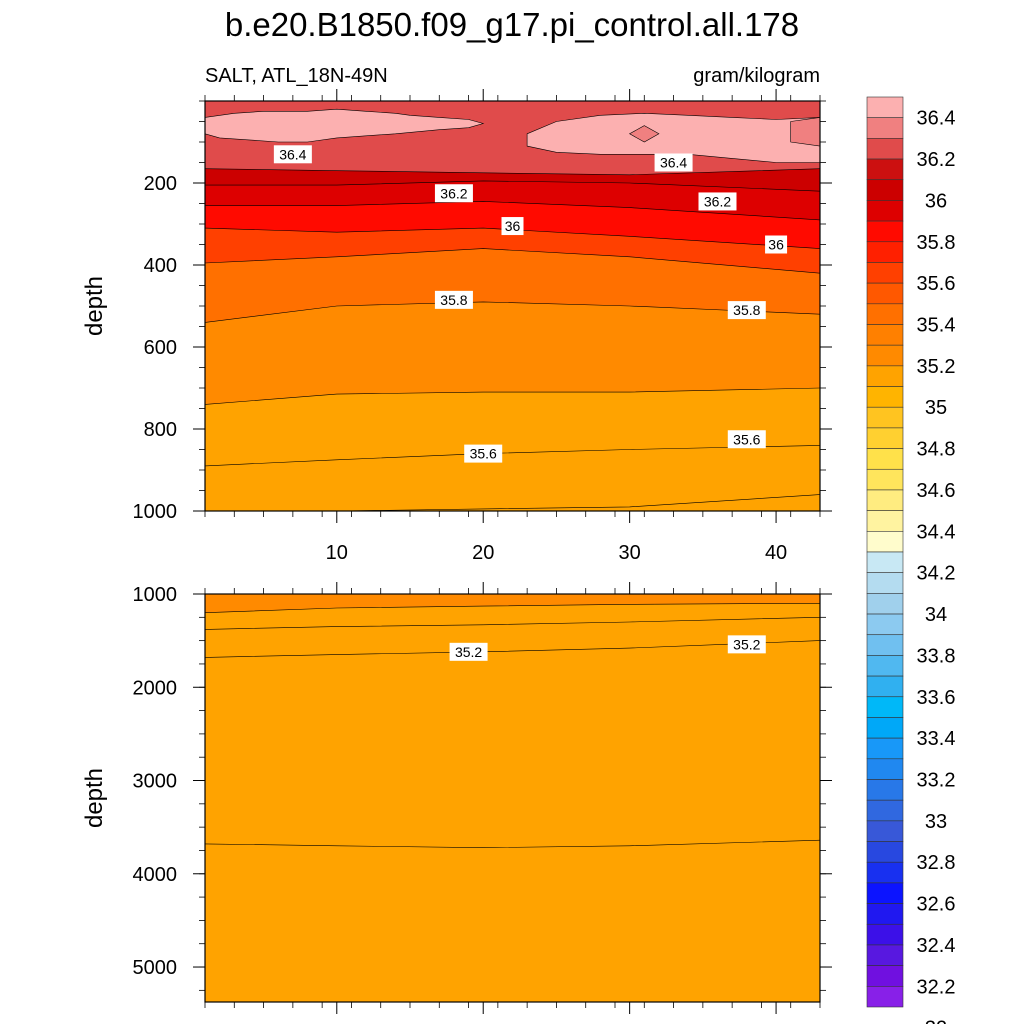  Describe the element at coordinates (936, 781) in the screenshot. I see `colorbar-label: 33.2` at that location.